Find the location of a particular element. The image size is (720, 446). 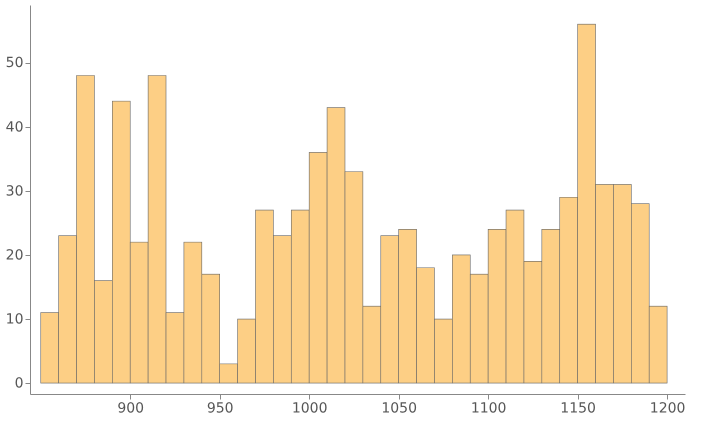

x-tick-label: 1100 is located at coordinates (488, 408).